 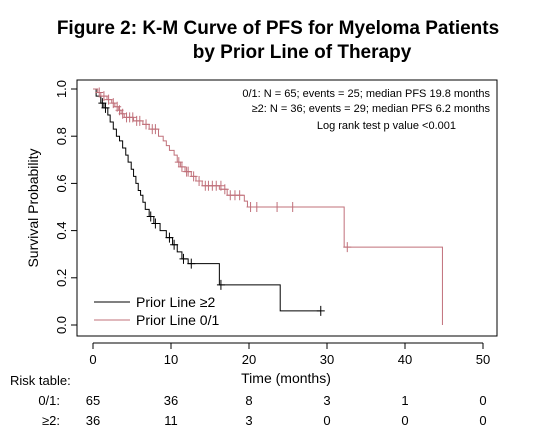 I want to click on legend-label-prior-line-01: Prior Line 0/1, so click(x=177, y=320).